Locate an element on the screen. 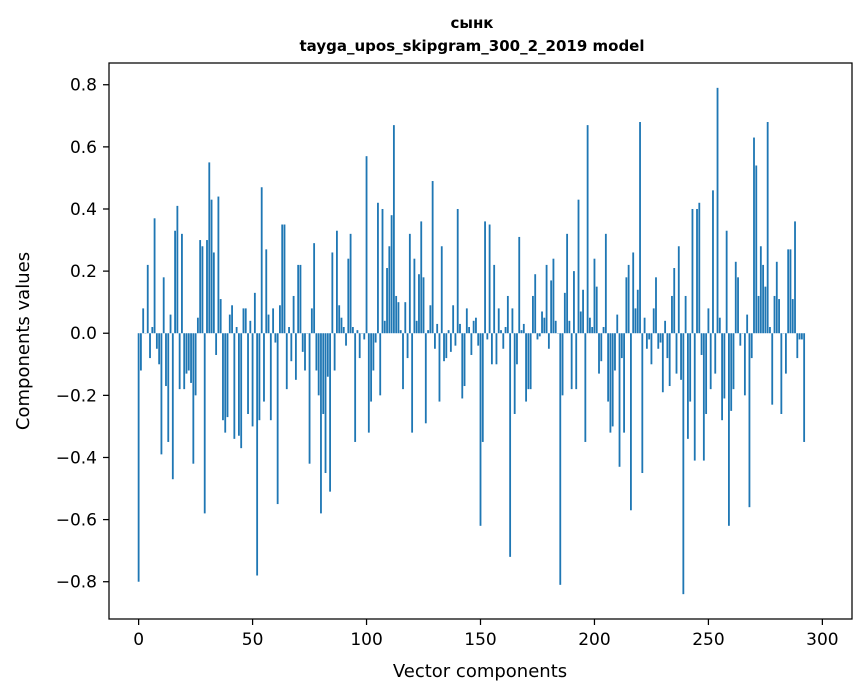 This screenshot has height=696, width=867. x-axis-label: Vector components is located at coordinates (480, 671).